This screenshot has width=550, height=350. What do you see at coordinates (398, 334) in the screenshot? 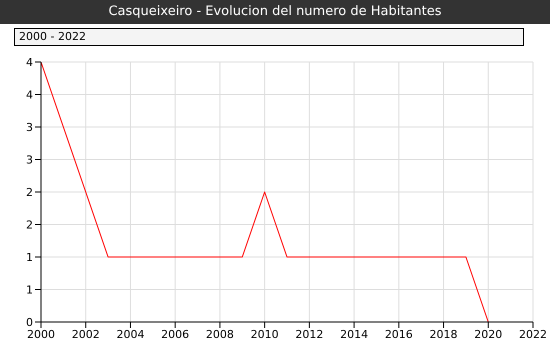
I see `x-tick-label: 2016` at bounding box center [398, 334].